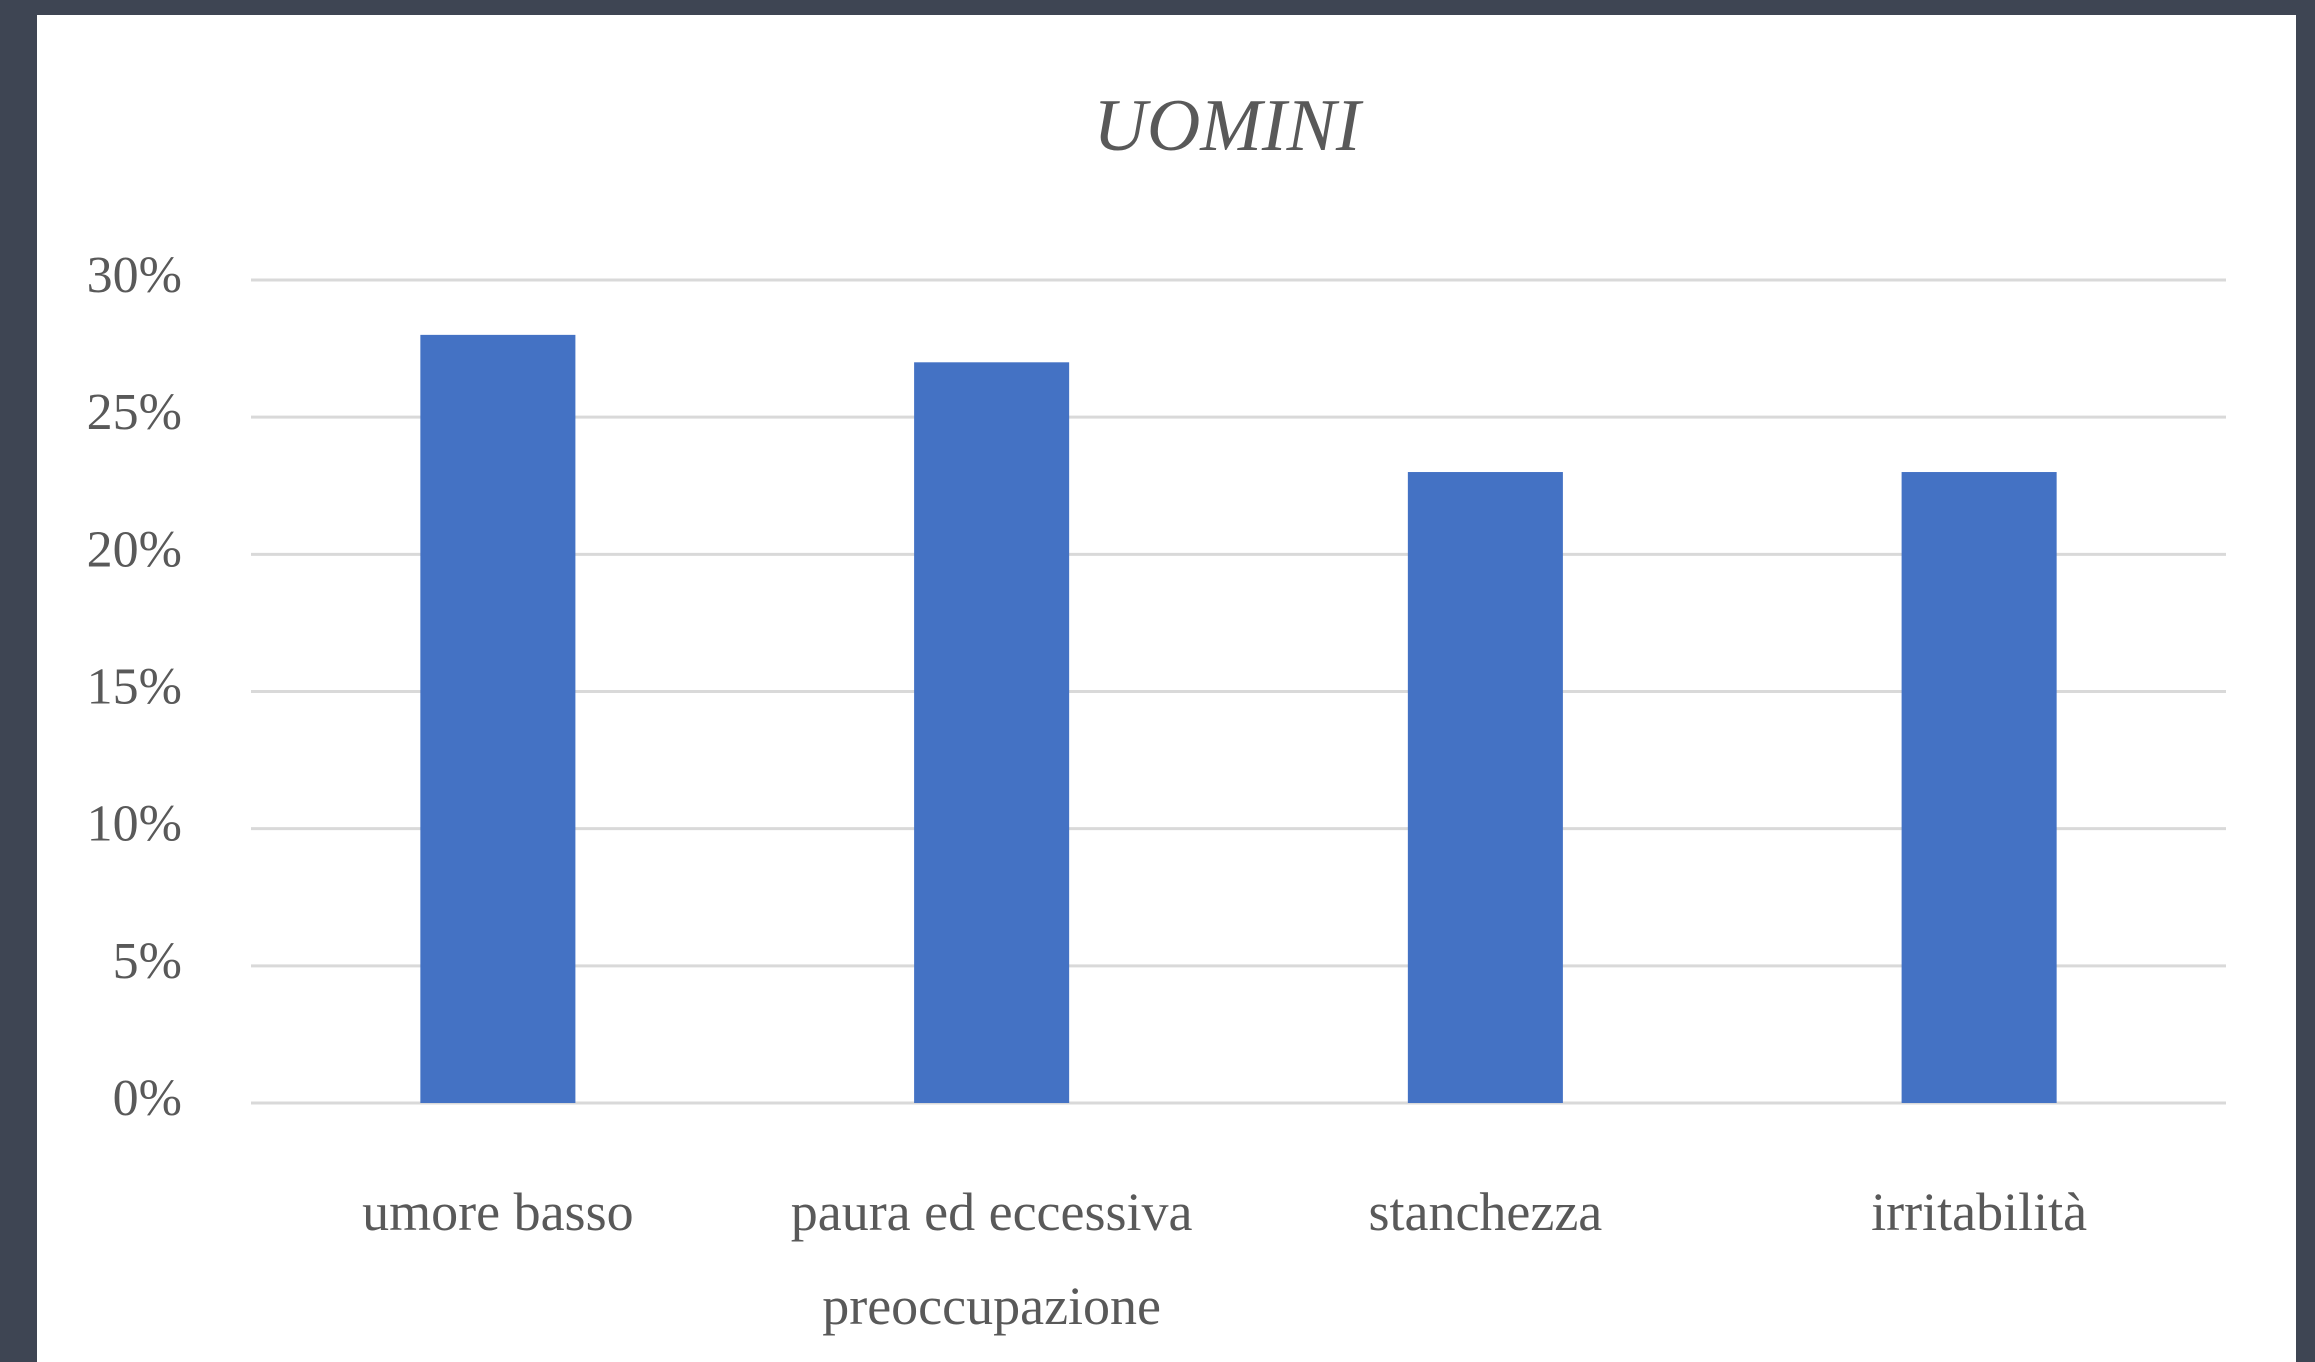 The height and width of the screenshot is (1362, 2315). What do you see at coordinates (134, 412) in the screenshot?
I see `y-tick-label: 25%` at bounding box center [134, 412].